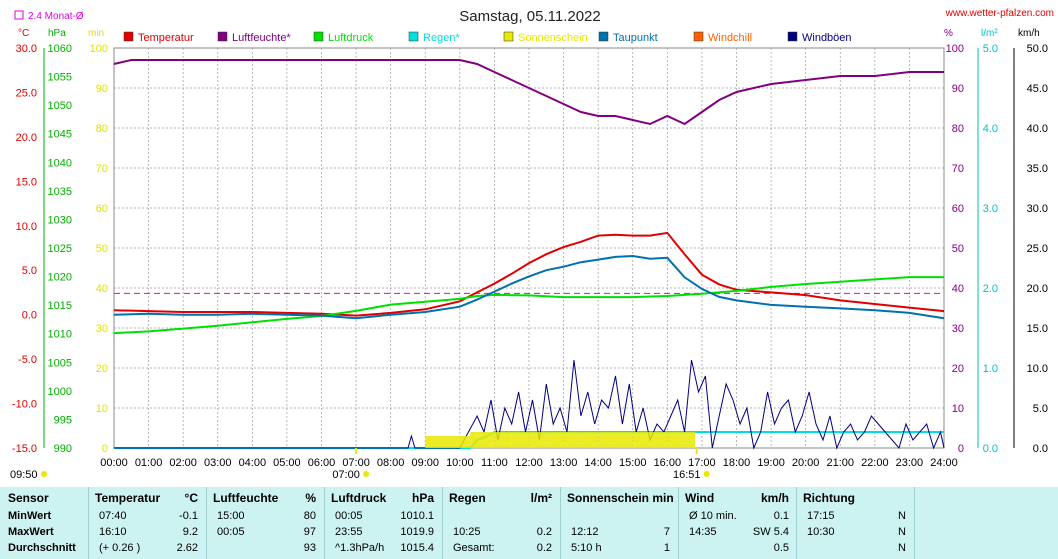 Image resolution: width=1058 pixels, height=559 pixels. I want to click on wind-tick-label: 20.0, so click(1037, 289).